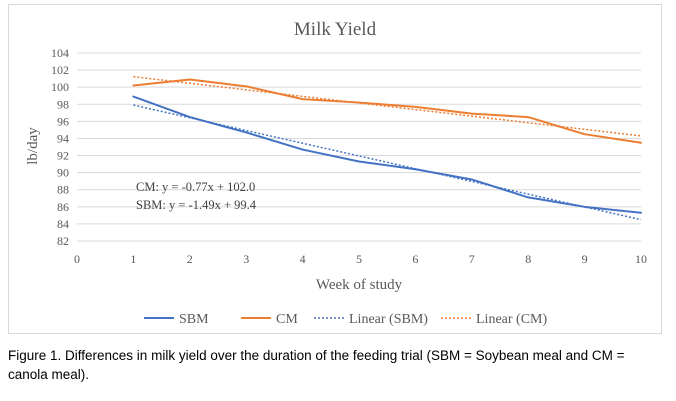 This screenshot has width=676, height=401. I want to click on y-tick-label: 84, so click(63, 224).